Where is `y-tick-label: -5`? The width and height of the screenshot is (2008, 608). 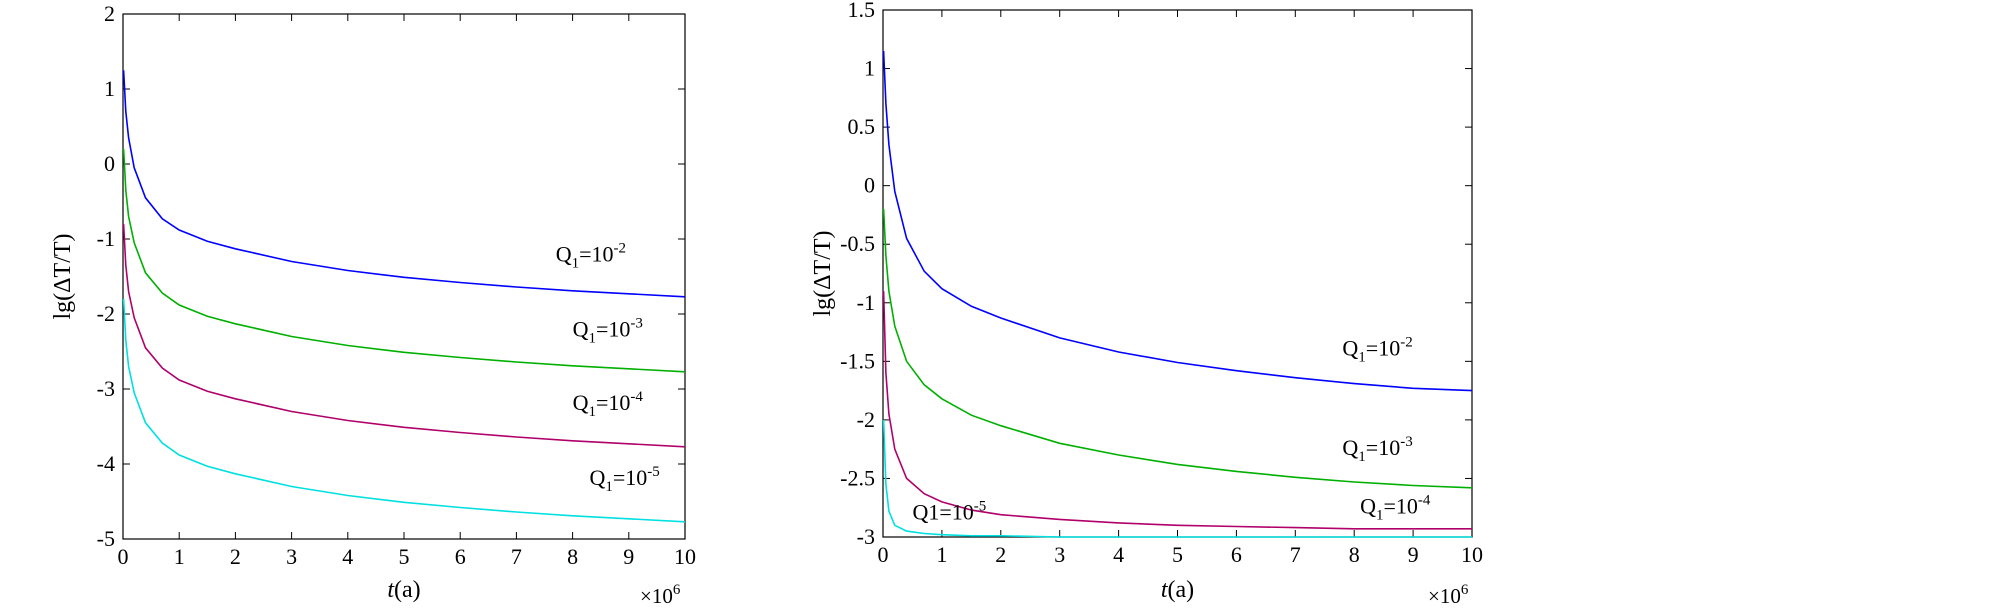 y-tick-label: -5 is located at coordinates (106, 538).